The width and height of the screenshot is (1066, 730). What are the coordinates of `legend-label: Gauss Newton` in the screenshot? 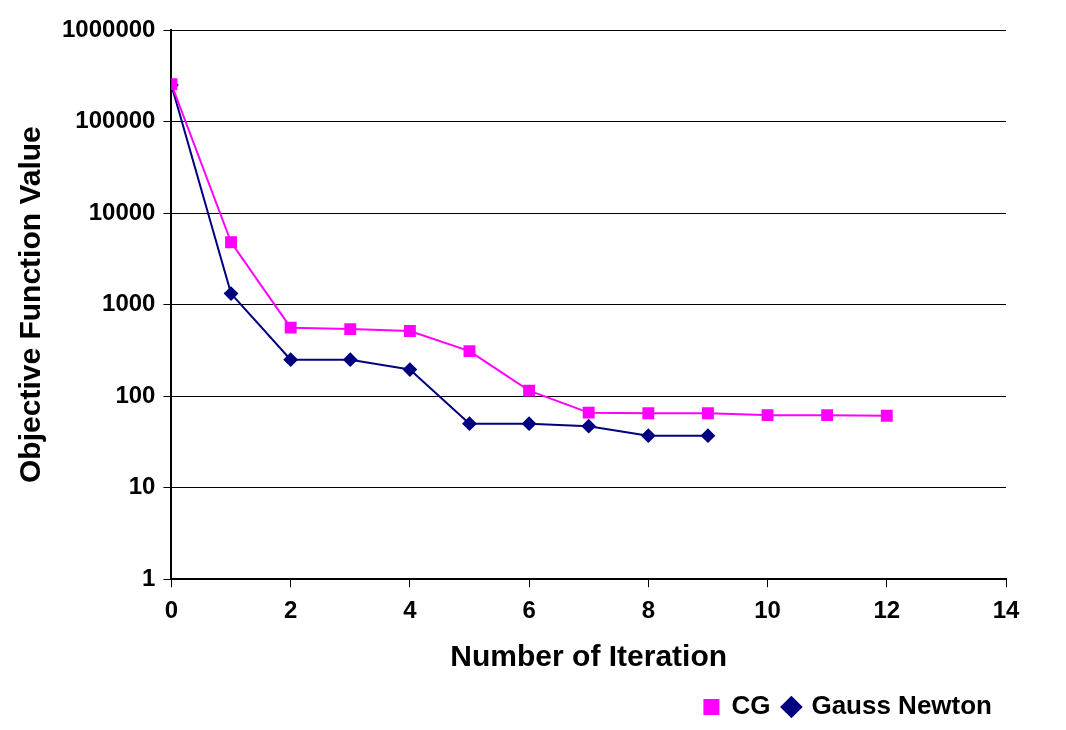 It's located at (901, 705).